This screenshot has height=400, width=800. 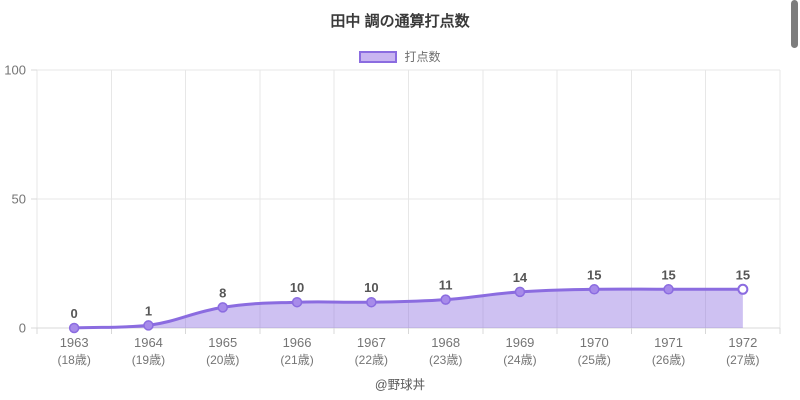 What do you see at coordinates (222, 342) in the screenshot?
I see `x-axis-year-label: 1965` at bounding box center [222, 342].